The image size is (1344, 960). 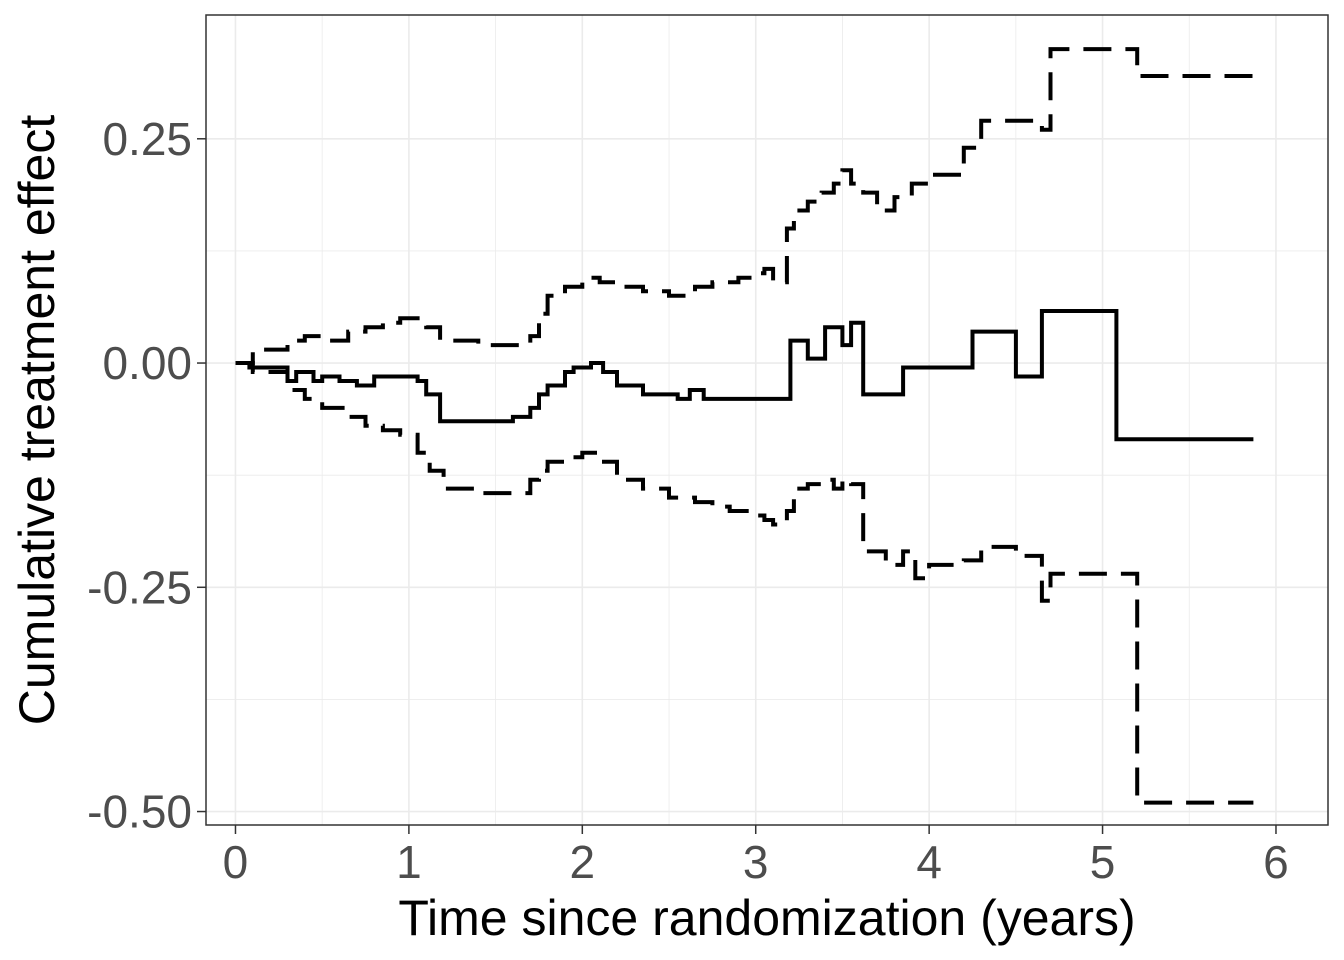 What do you see at coordinates (929, 862) in the screenshot?
I see `x-tick-label: 4` at bounding box center [929, 862].